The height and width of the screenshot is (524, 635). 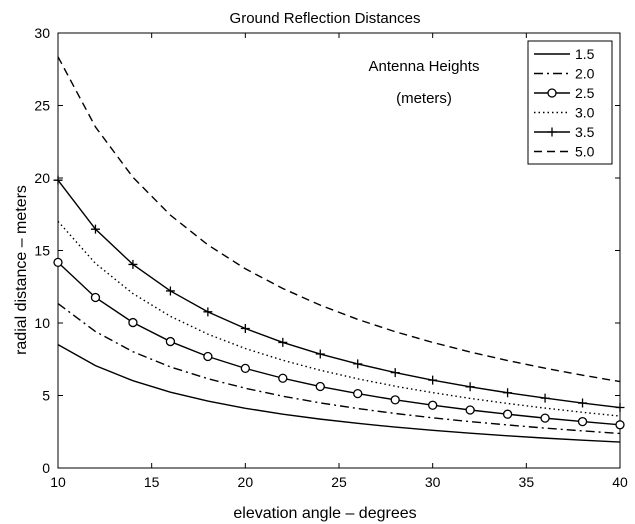 I want to click on x-axis-label: elevation angle – degrees, so click(x=324, y=513).